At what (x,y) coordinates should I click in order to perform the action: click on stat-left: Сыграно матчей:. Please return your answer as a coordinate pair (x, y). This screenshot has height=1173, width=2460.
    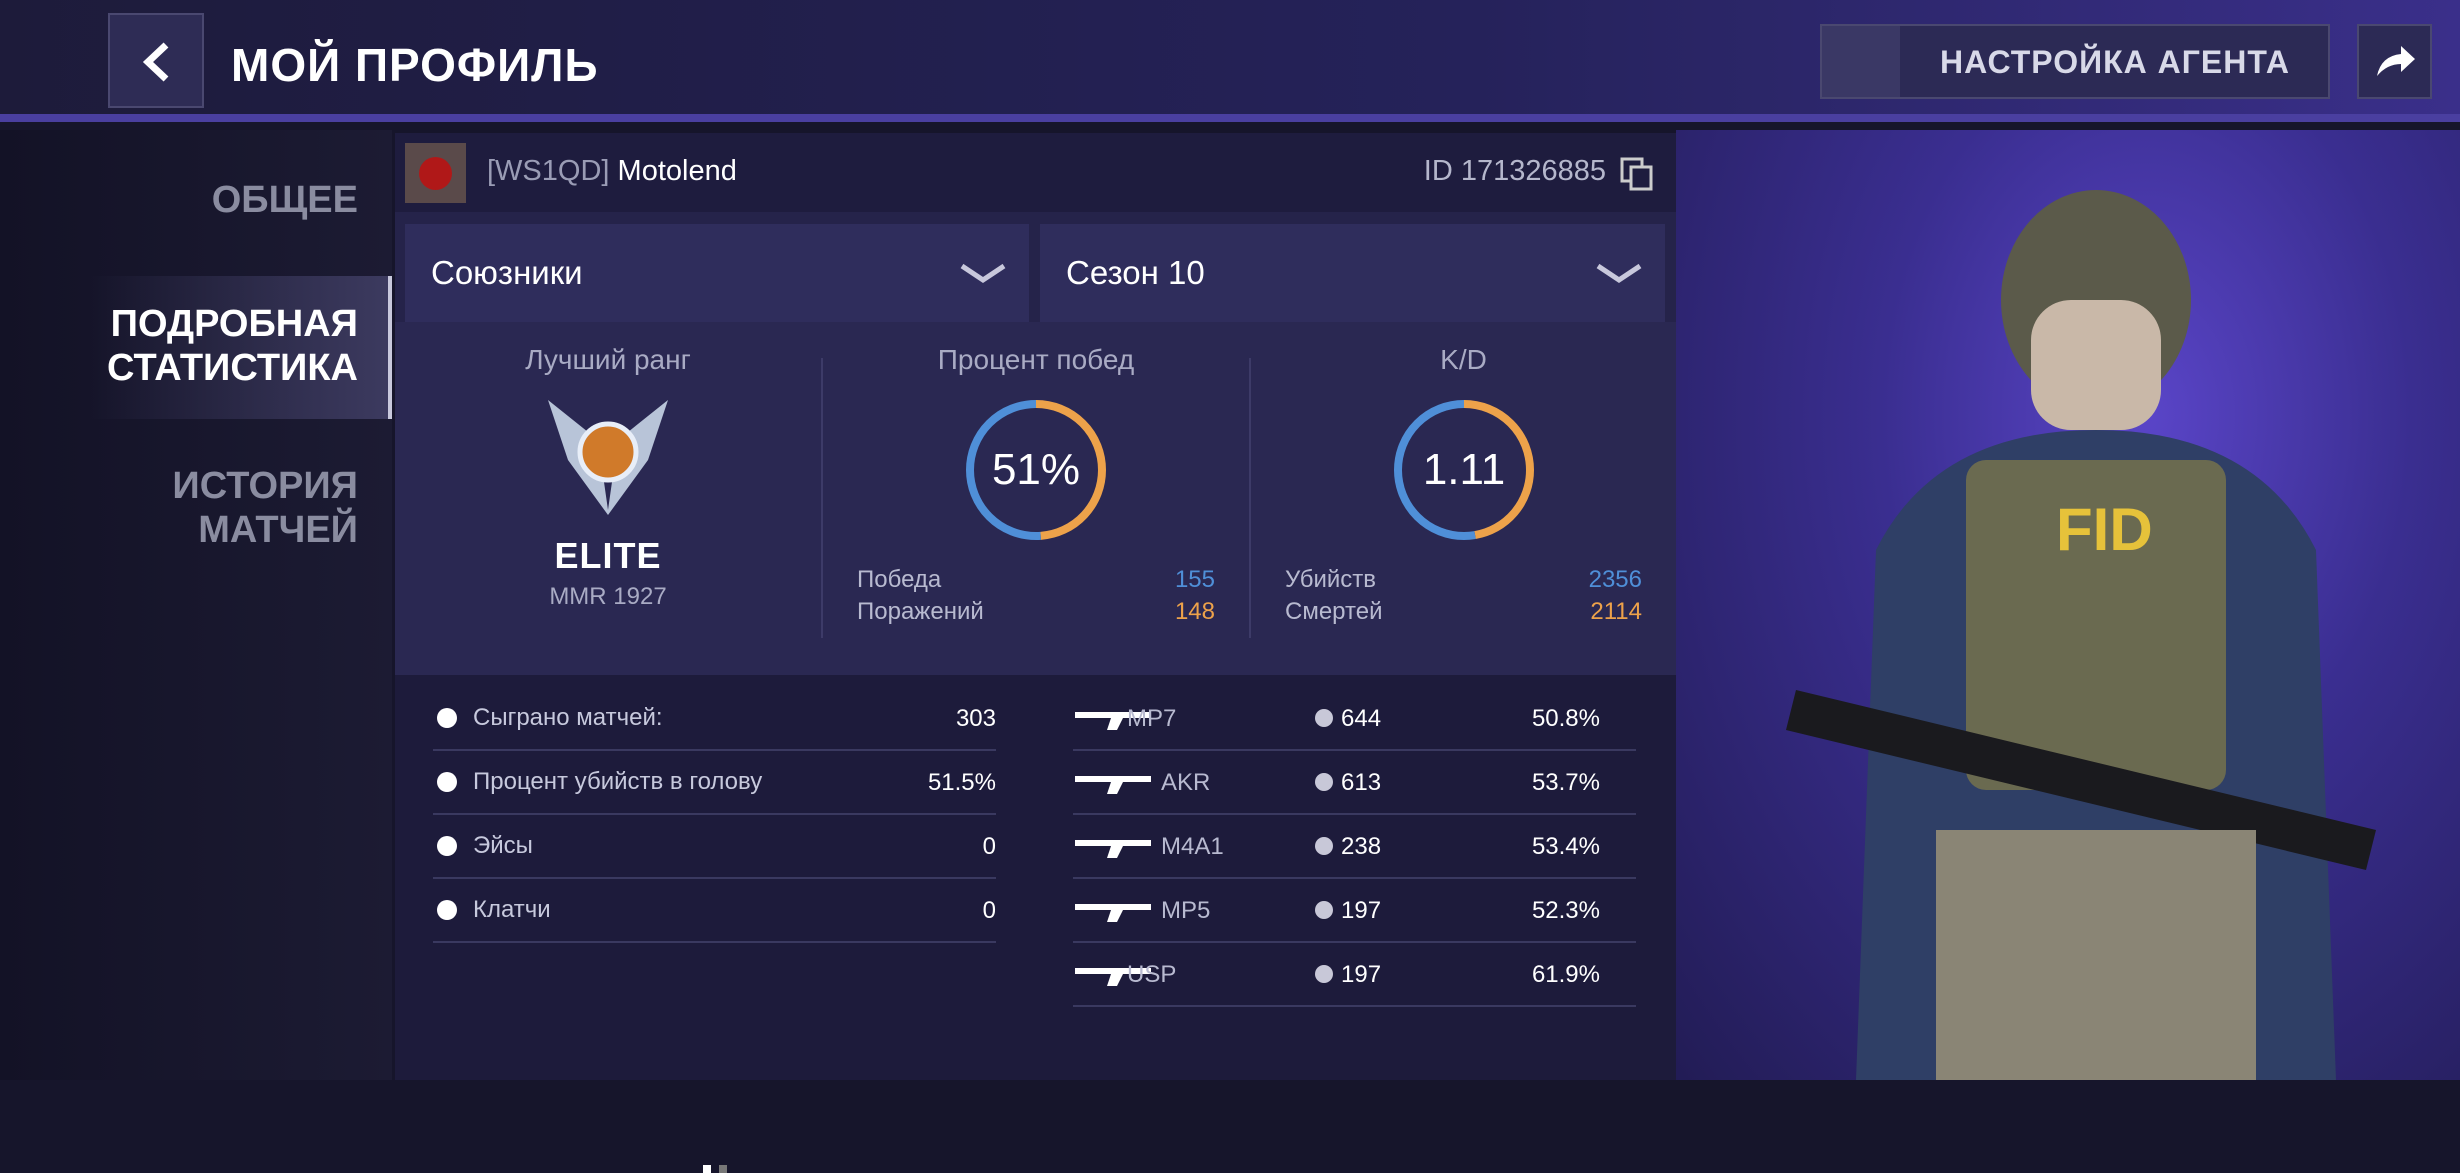
    Looking at the image, I should click on (548, 718).